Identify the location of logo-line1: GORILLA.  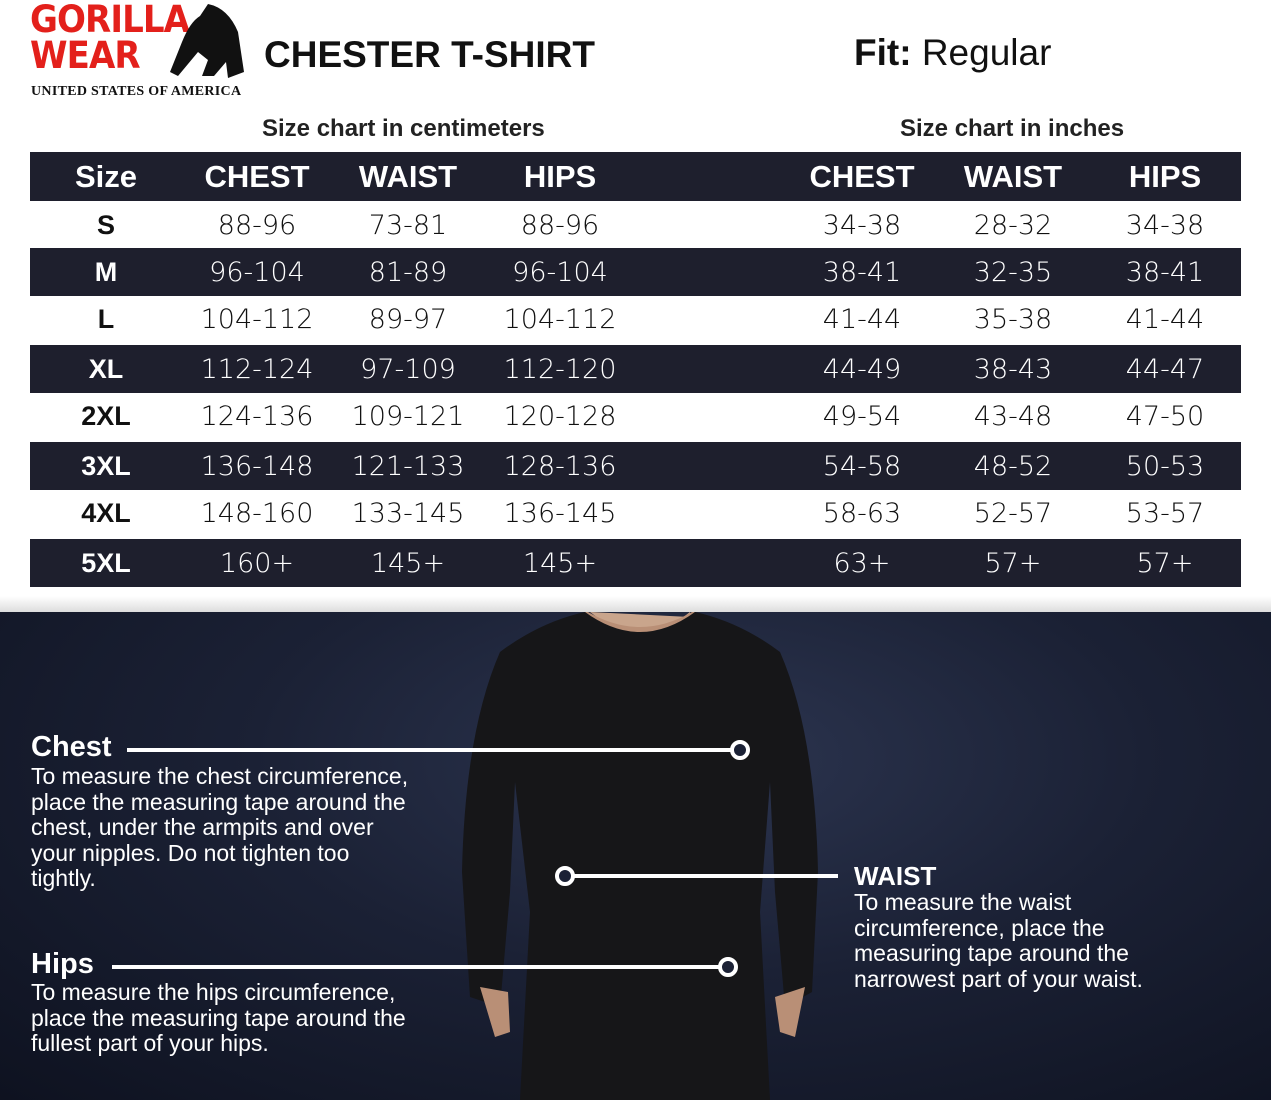
(110, 20).